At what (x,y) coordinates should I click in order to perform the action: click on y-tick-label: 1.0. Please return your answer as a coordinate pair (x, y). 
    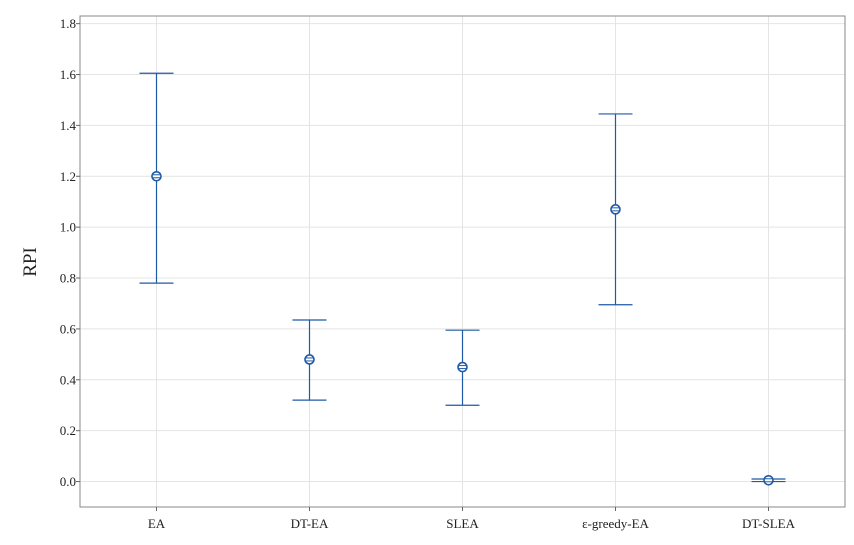
    Looking at the image, I should click on (68, 227).